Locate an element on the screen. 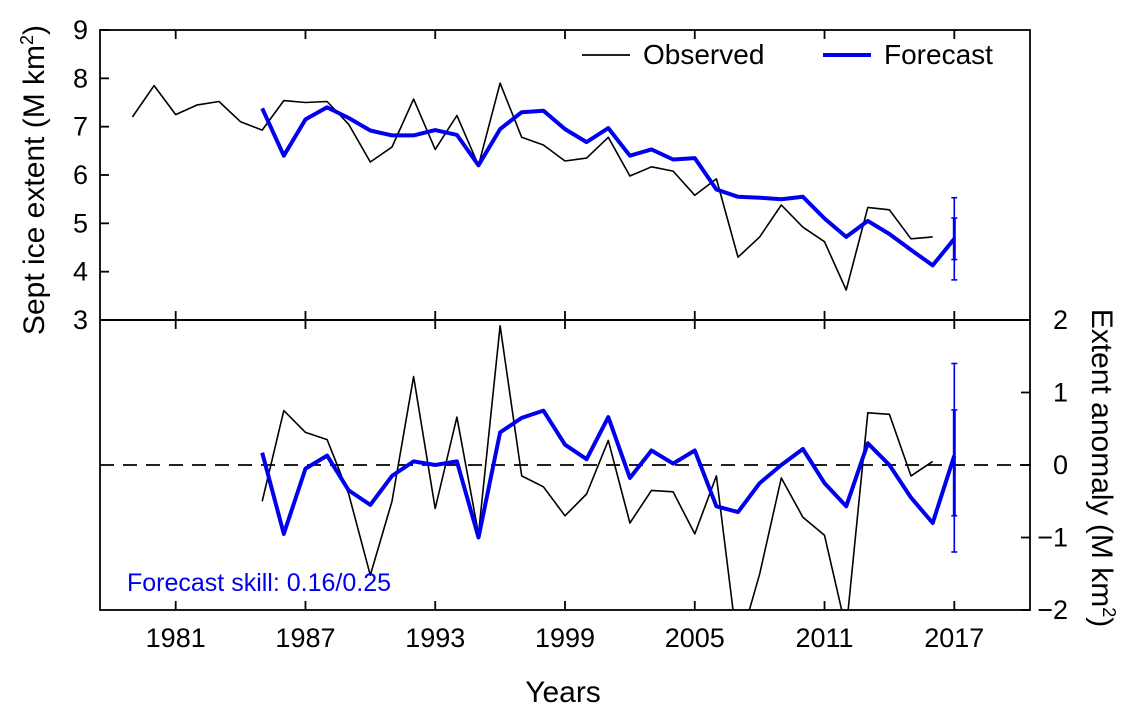 Image resolution: width=1140 pixels, height=720 pixels. x-tick-label: 1987 is located at coordinates (305, 638).